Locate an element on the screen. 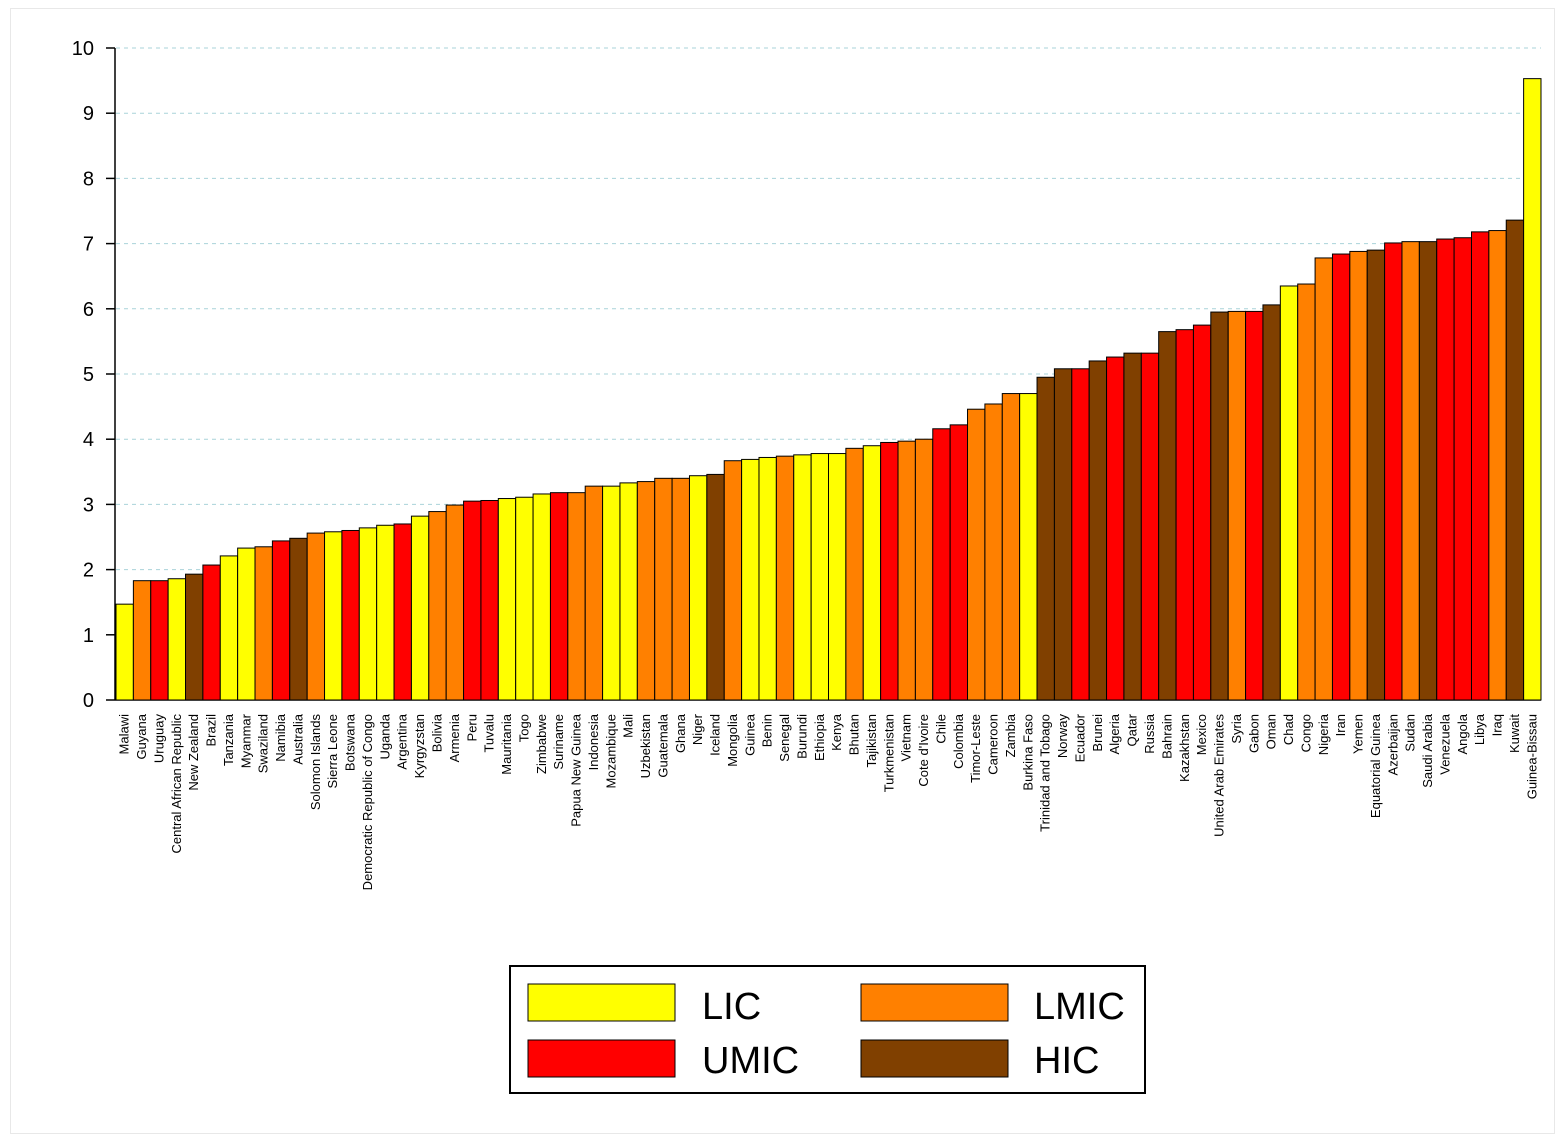 The image size is (1565, 1142). x-tick-label: United Arab Emirates is located at coordinates (1219, 775).